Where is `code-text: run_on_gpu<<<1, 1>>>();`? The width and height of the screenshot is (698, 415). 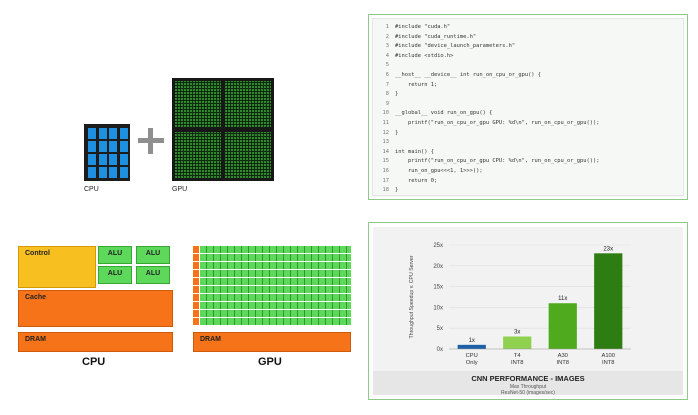
code-text: run_on_gpu<<<1, 1>>>(); is located at coordinates (439, 171).